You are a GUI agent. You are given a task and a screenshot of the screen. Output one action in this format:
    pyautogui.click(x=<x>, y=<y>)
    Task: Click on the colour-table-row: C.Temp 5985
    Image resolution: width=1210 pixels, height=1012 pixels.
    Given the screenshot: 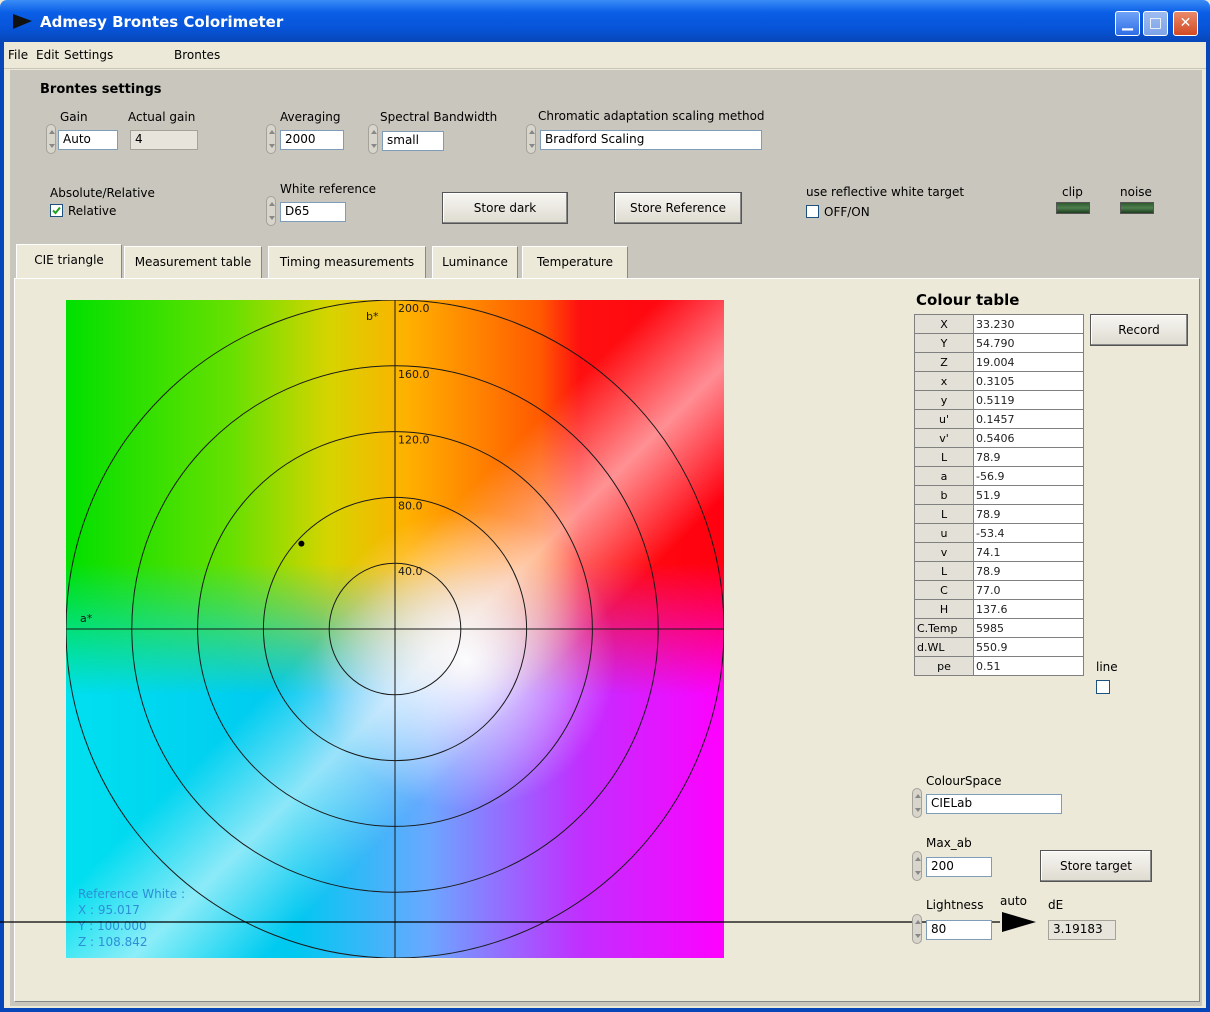 What is the action you would take?
    pyautogui.click(x=998, y=628)
    